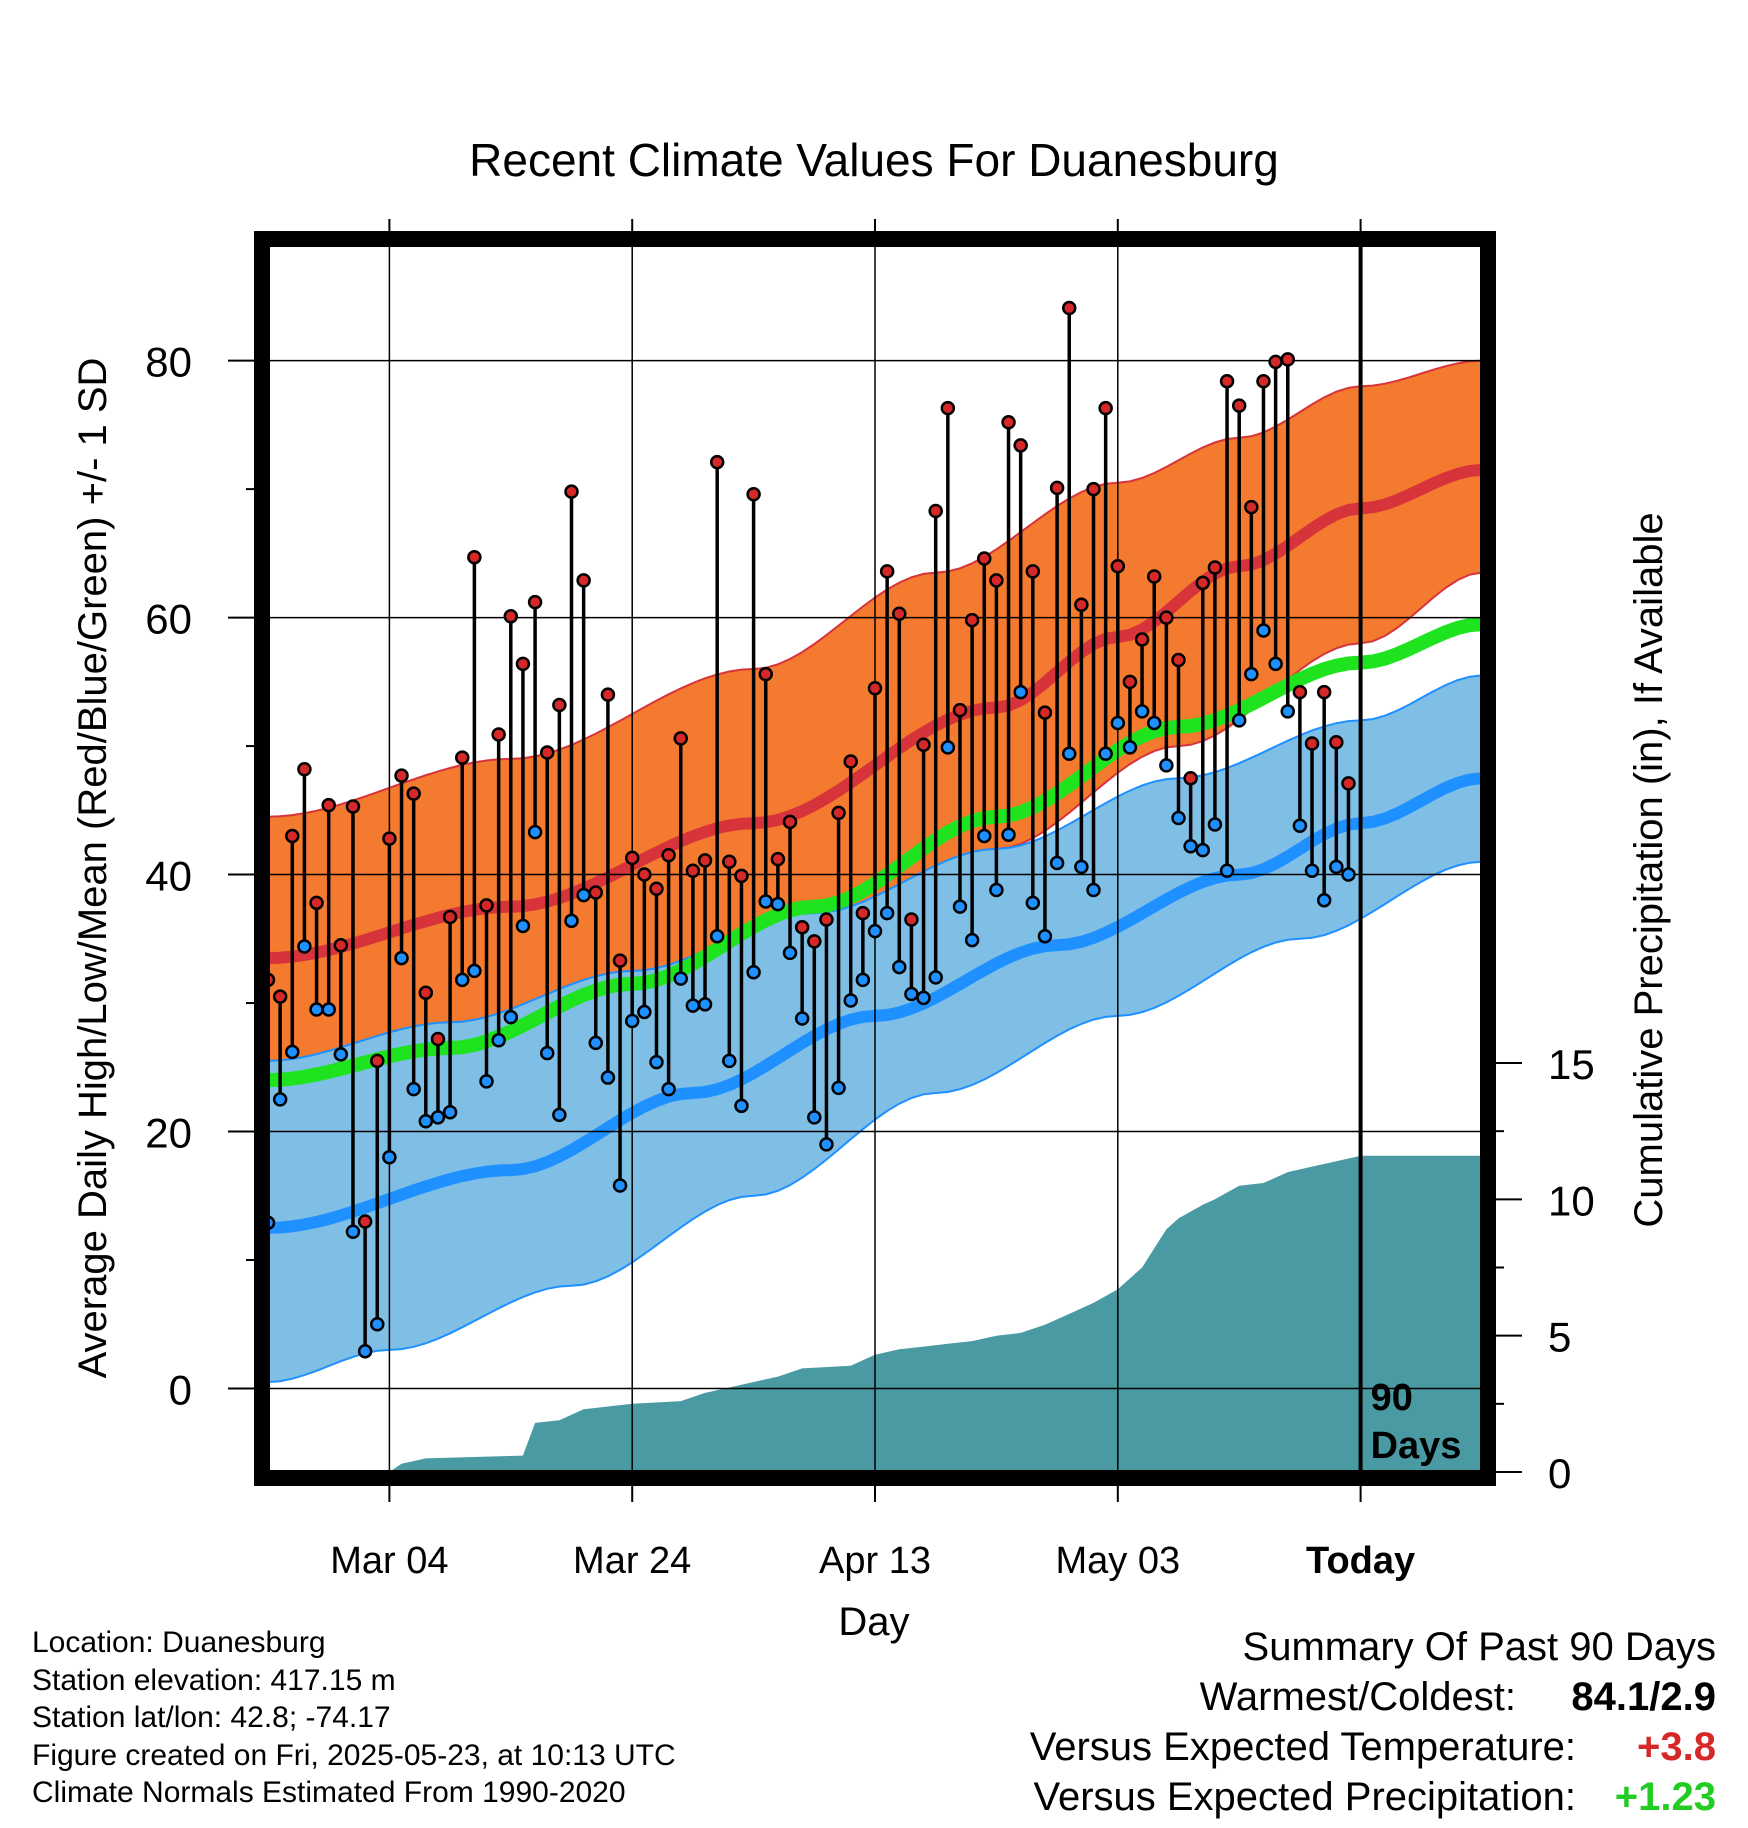  I want to click on today-days-label: 90, so click(1392, 1398).